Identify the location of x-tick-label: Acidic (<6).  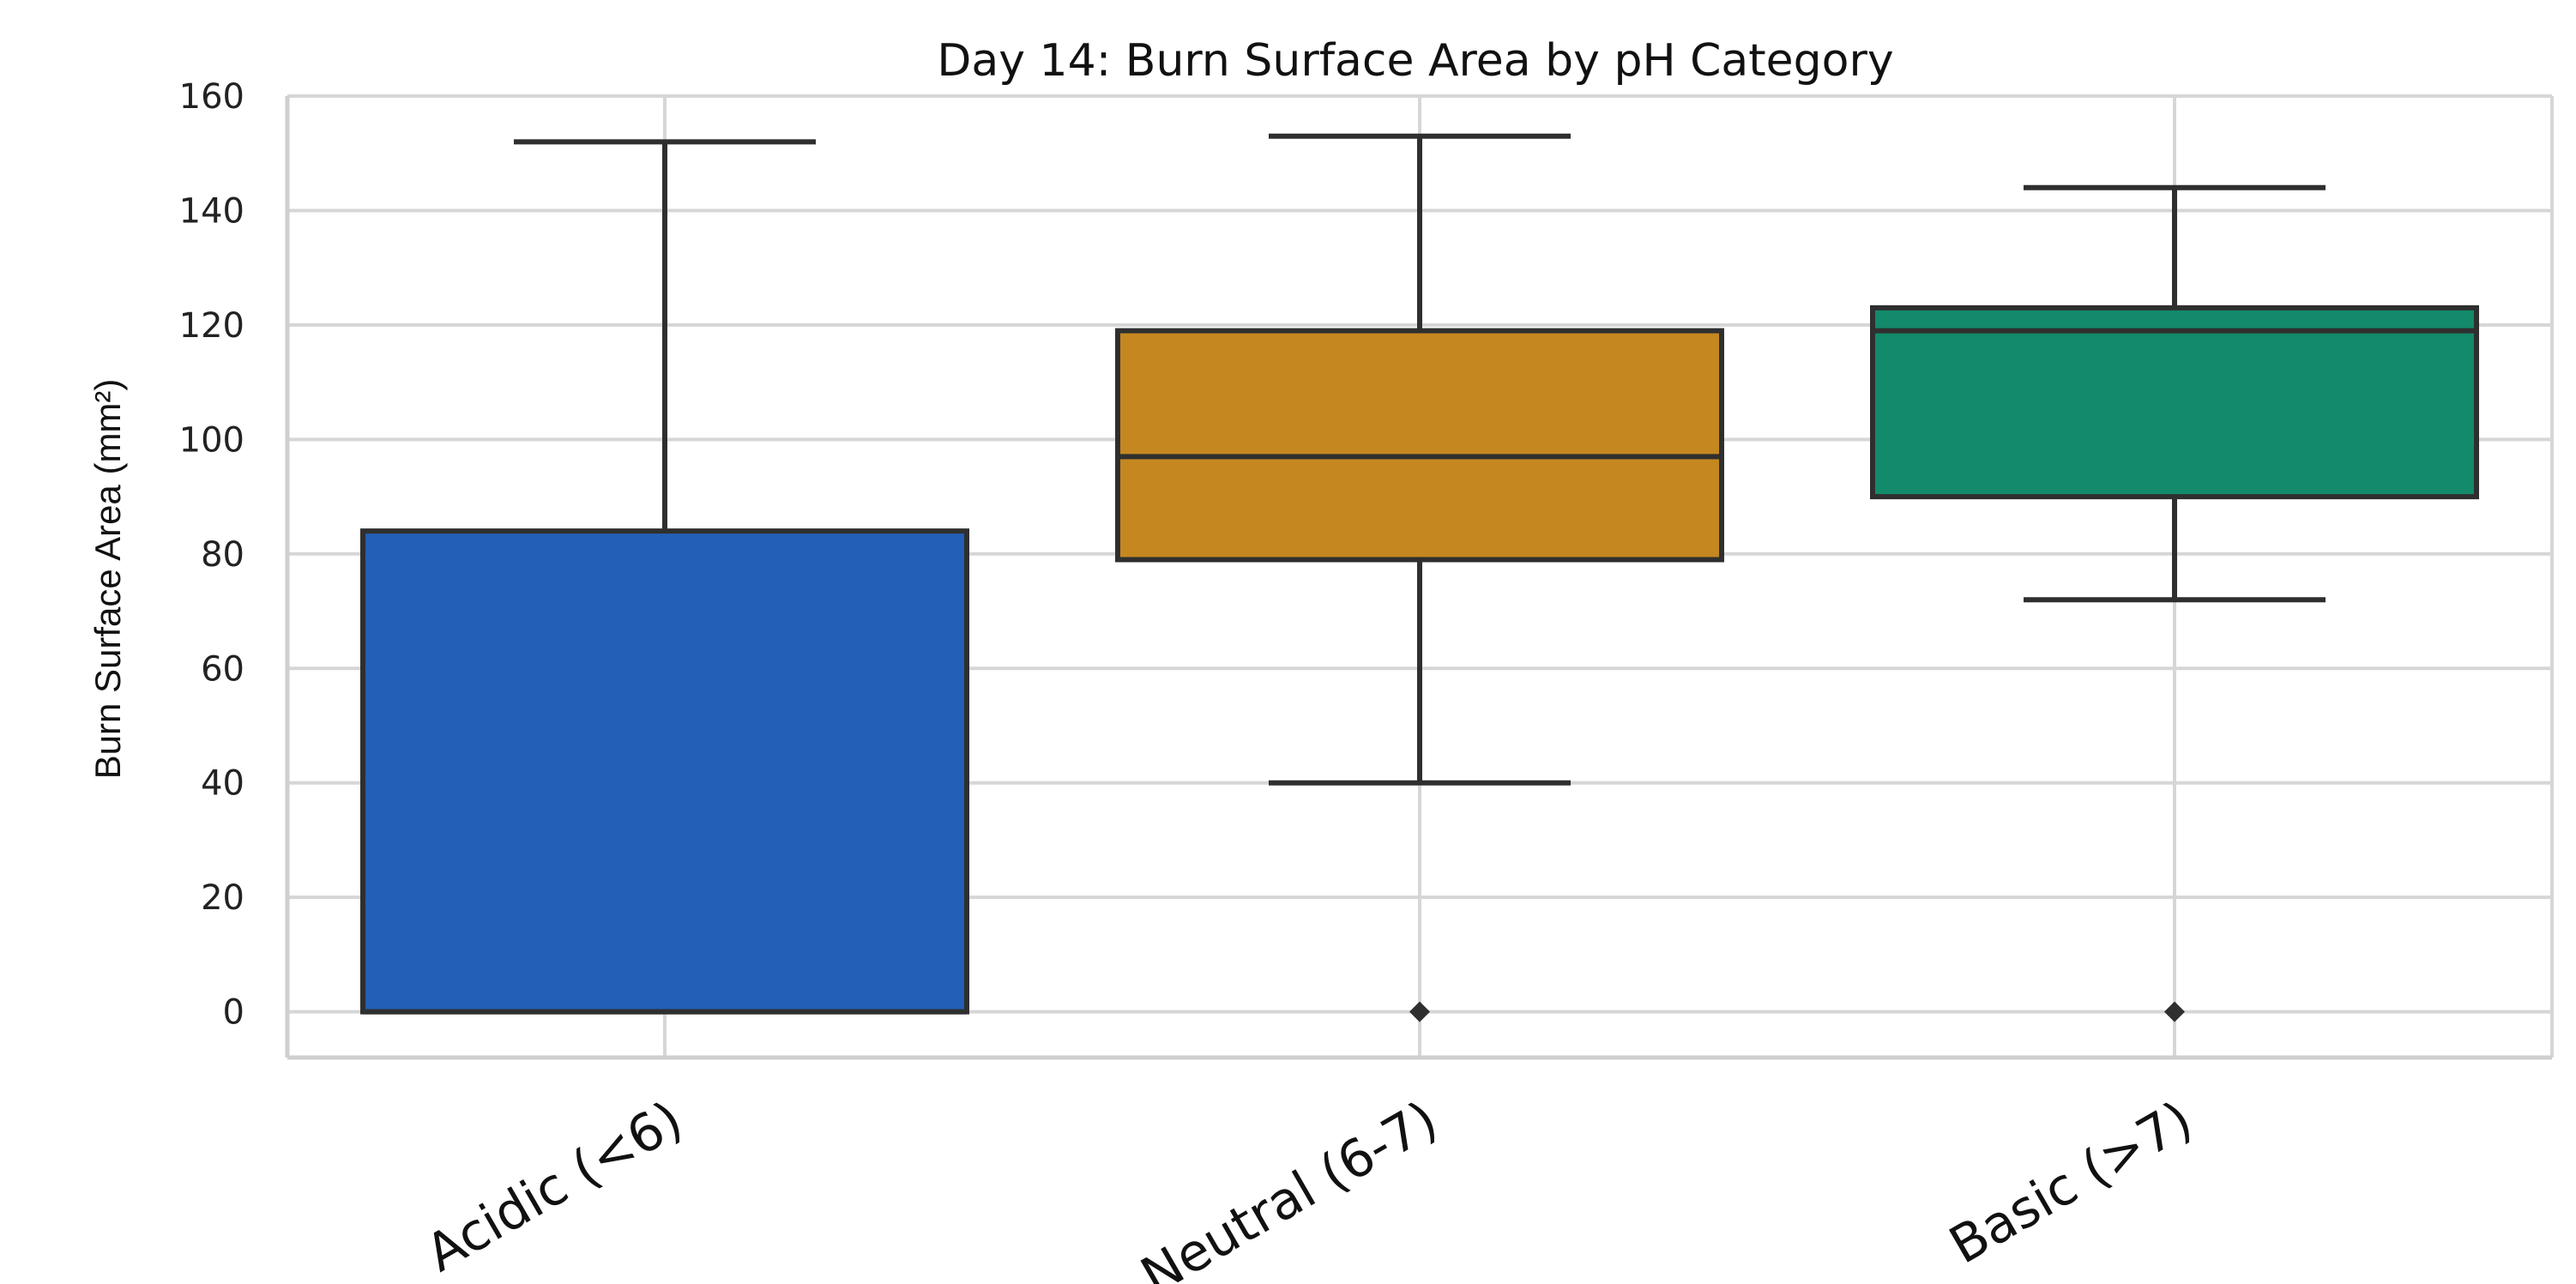
(554, 1186).